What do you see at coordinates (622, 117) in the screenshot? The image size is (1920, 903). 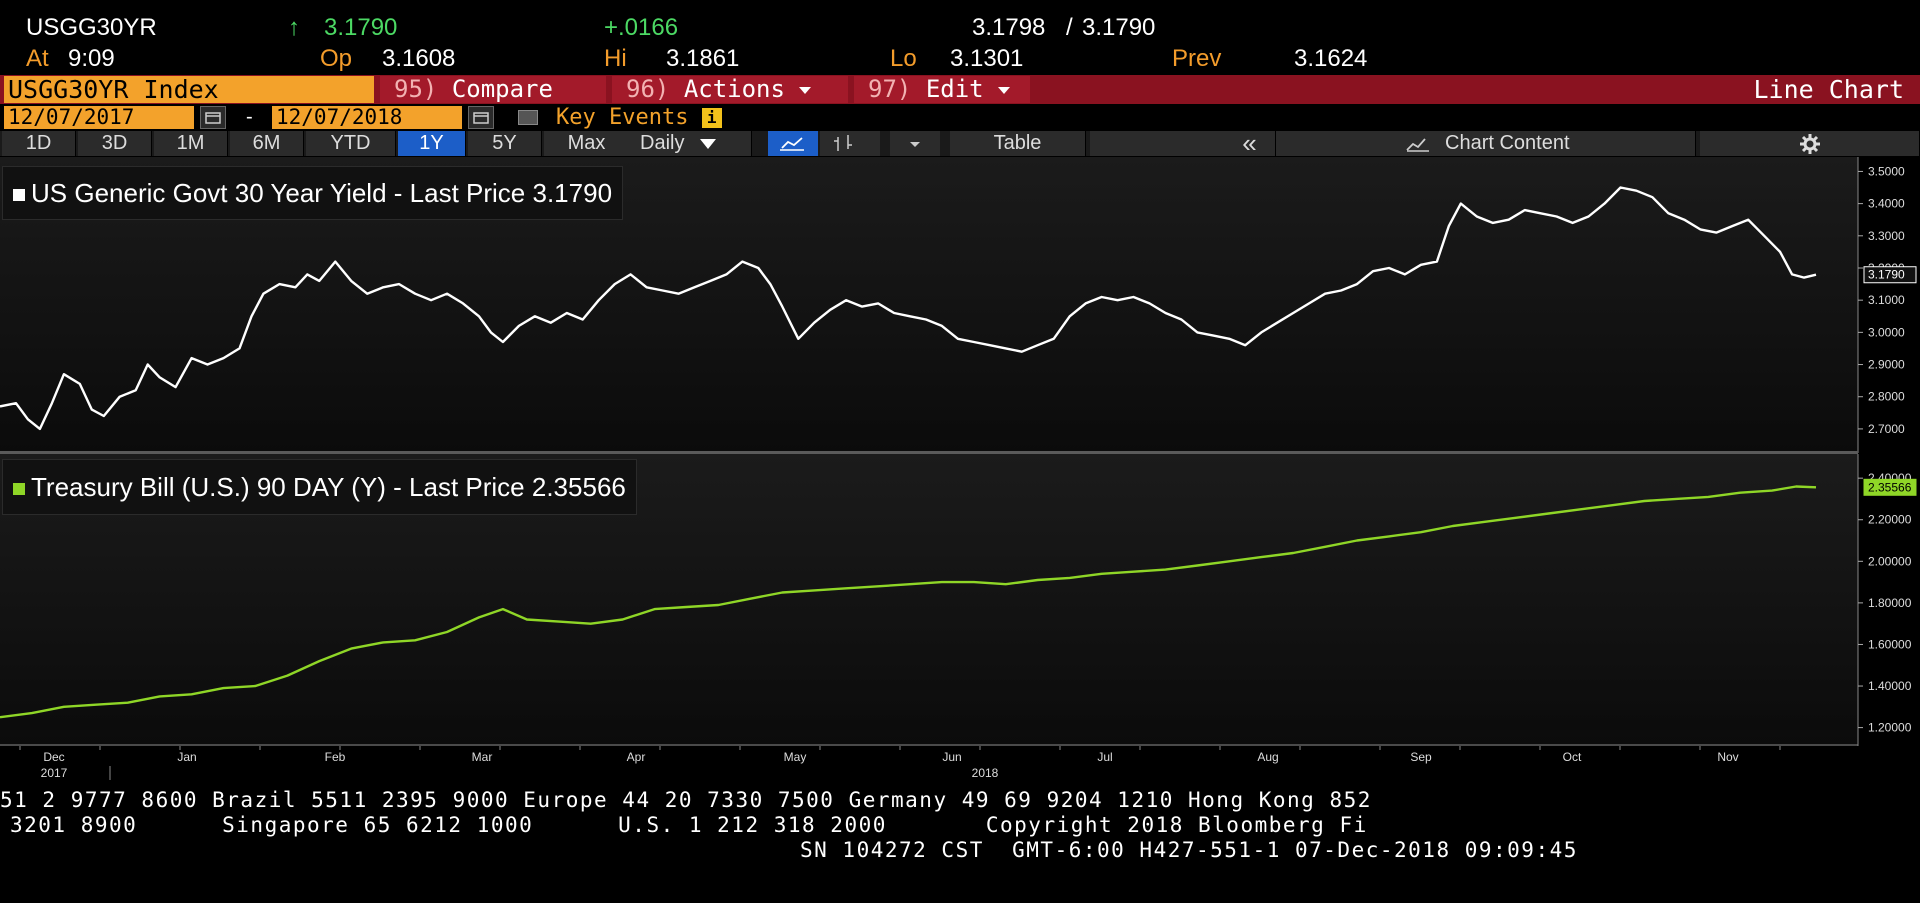 I see `key-events-label: Key Events` at bounding box center [622, 117].